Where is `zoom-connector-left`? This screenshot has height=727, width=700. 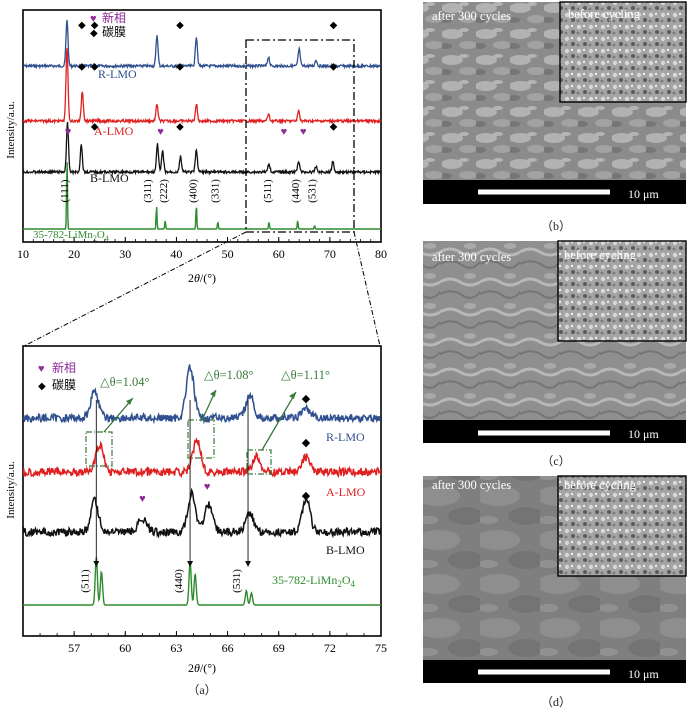 zoom-connector-left is located at coordinates (135, 289).